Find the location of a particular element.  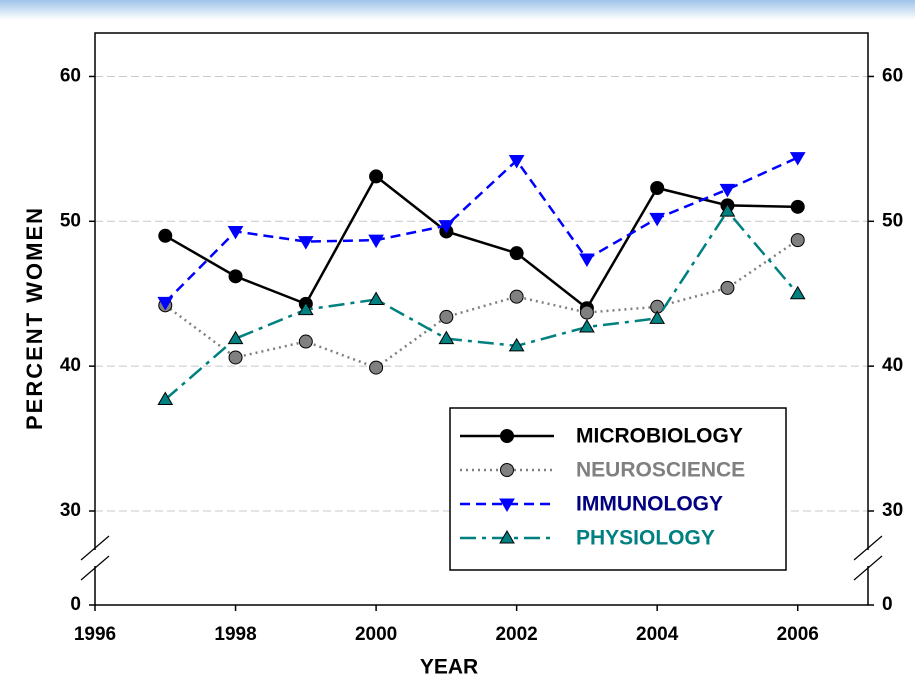

x-tick-label: 1998 is located at coordinates (235, 634).